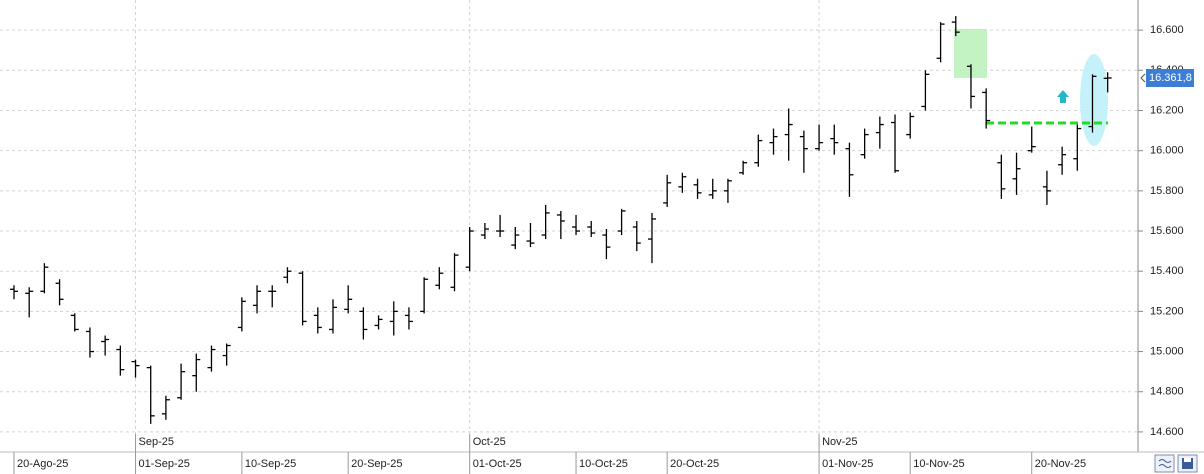 This screenshot has height=474, width=1204. What do you see at coordinates (1187, 463) in the screenshot?
I see `save-icon` at bounding box center [1187, 463].